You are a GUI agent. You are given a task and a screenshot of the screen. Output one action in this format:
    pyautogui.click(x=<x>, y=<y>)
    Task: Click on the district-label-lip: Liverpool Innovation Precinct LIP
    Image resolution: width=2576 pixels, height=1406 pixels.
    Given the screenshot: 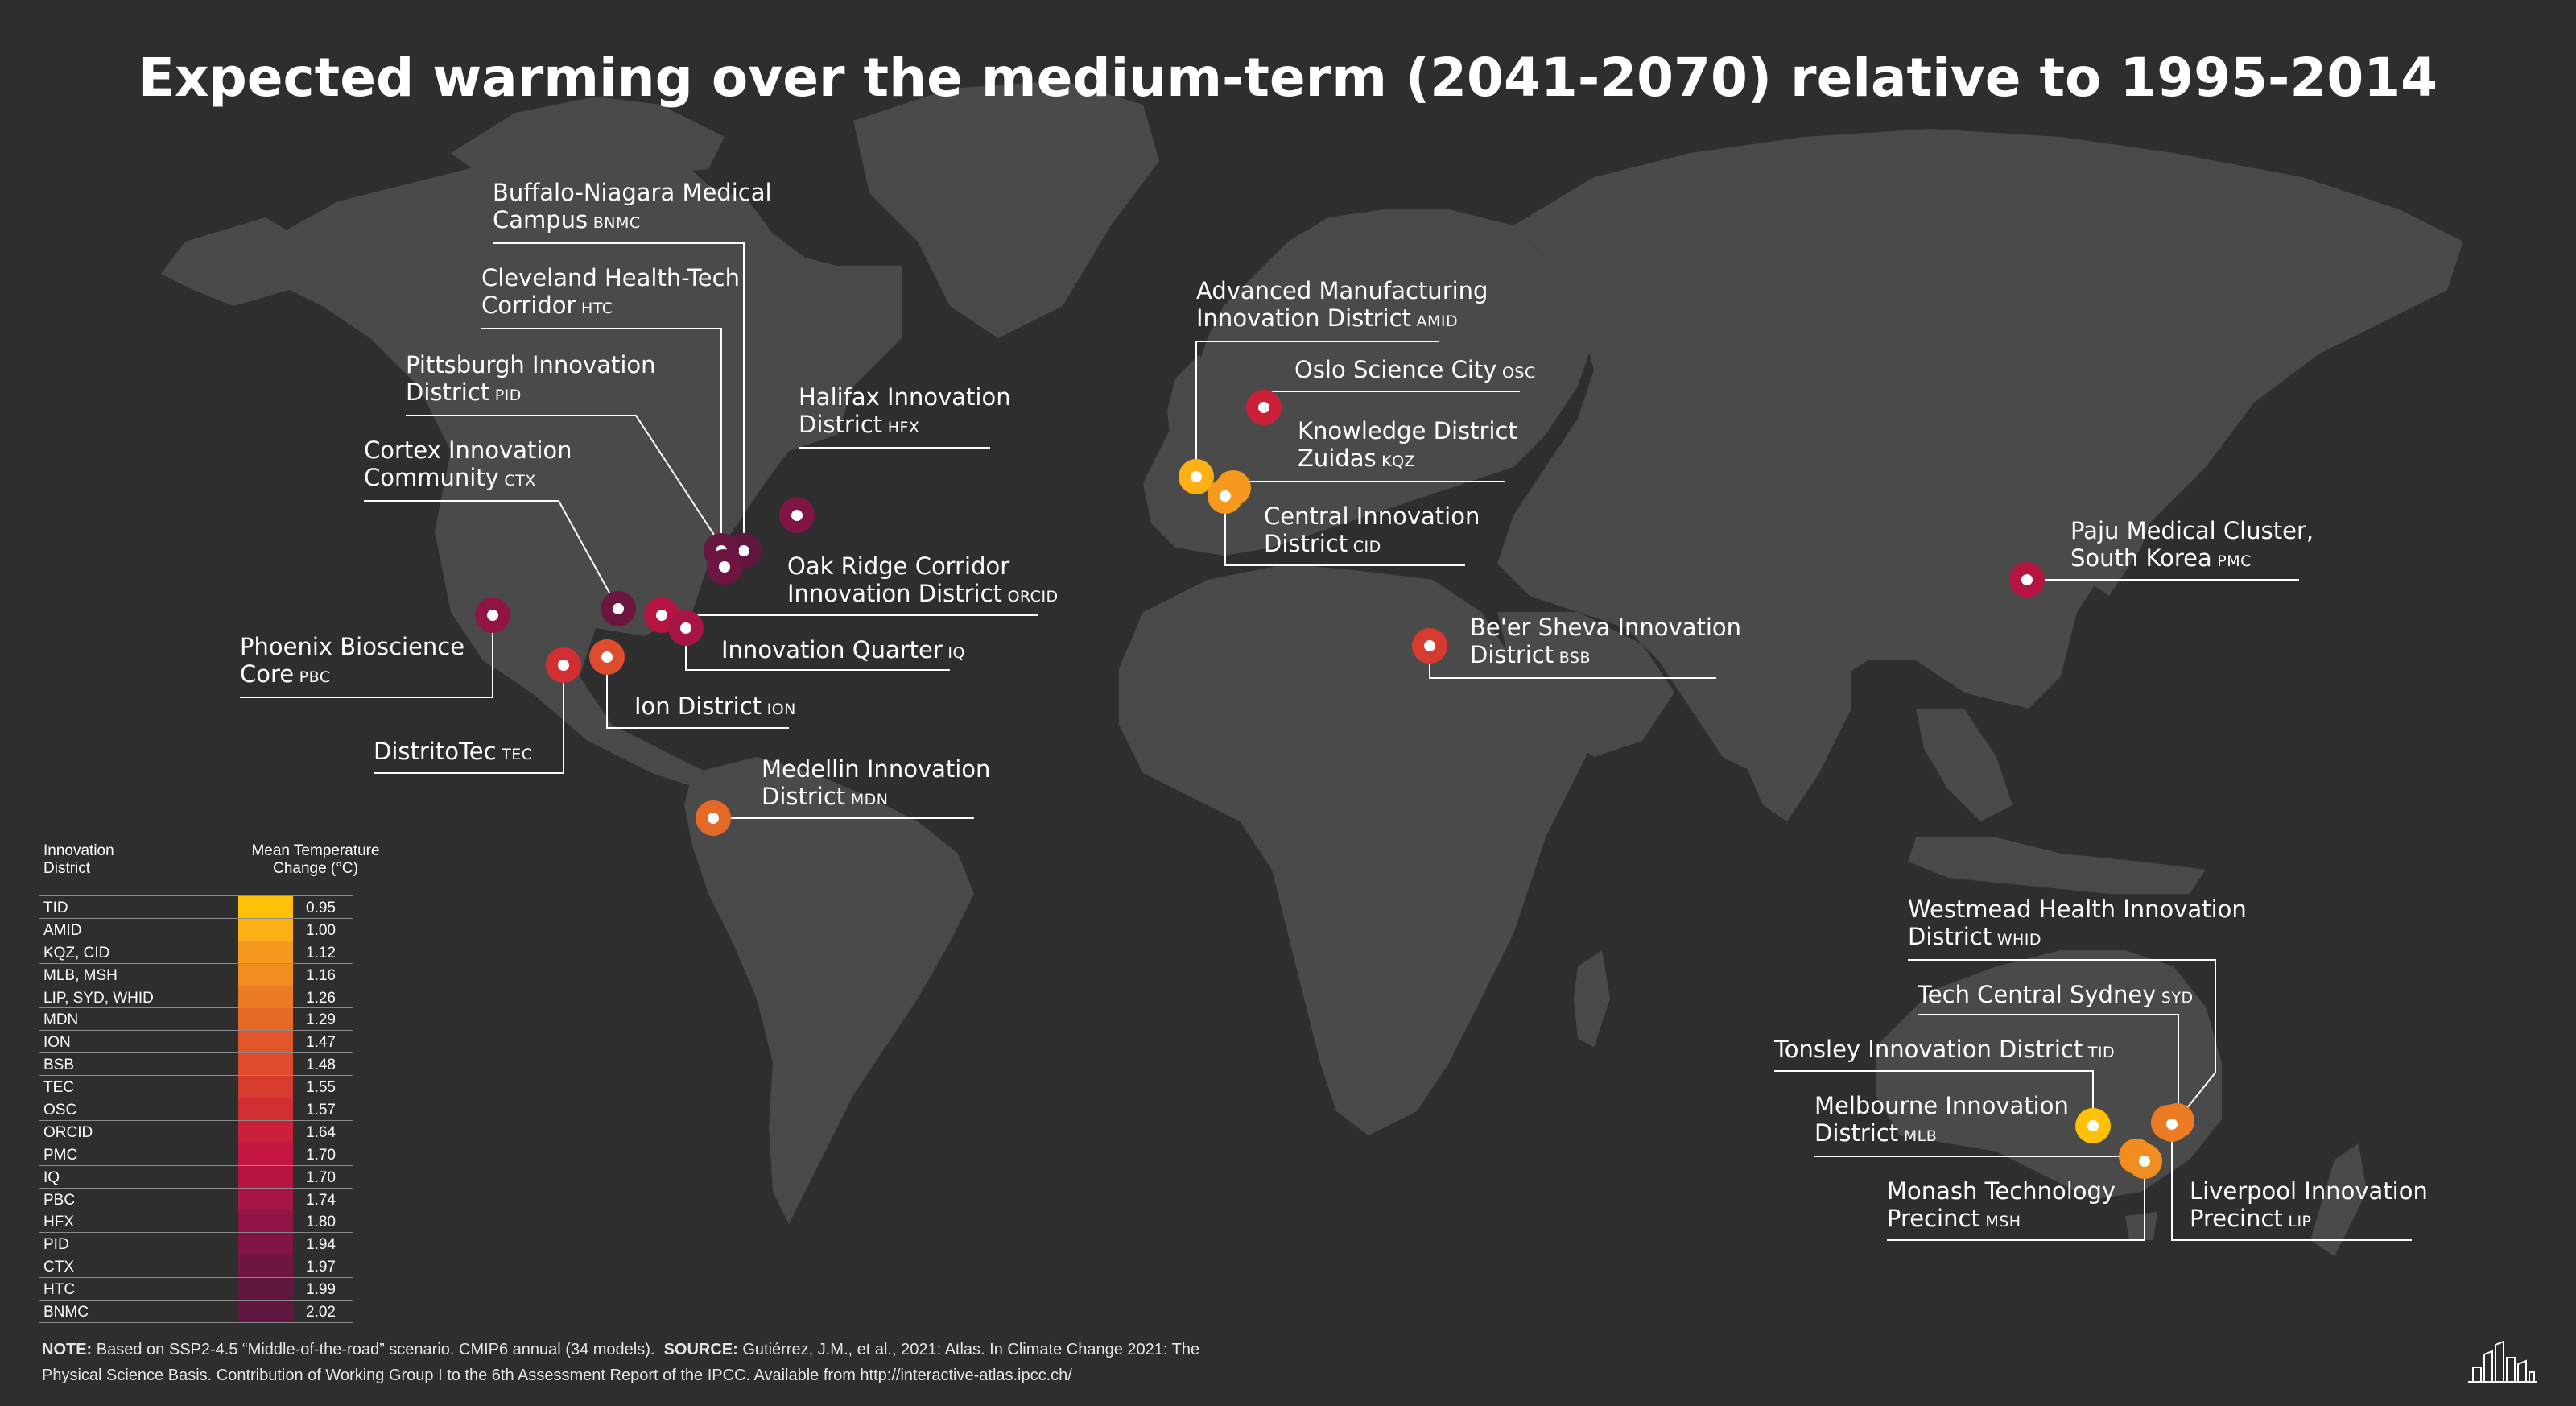 What is the action you would take?
    pyautogui.click(x=2309, y=1206)
    